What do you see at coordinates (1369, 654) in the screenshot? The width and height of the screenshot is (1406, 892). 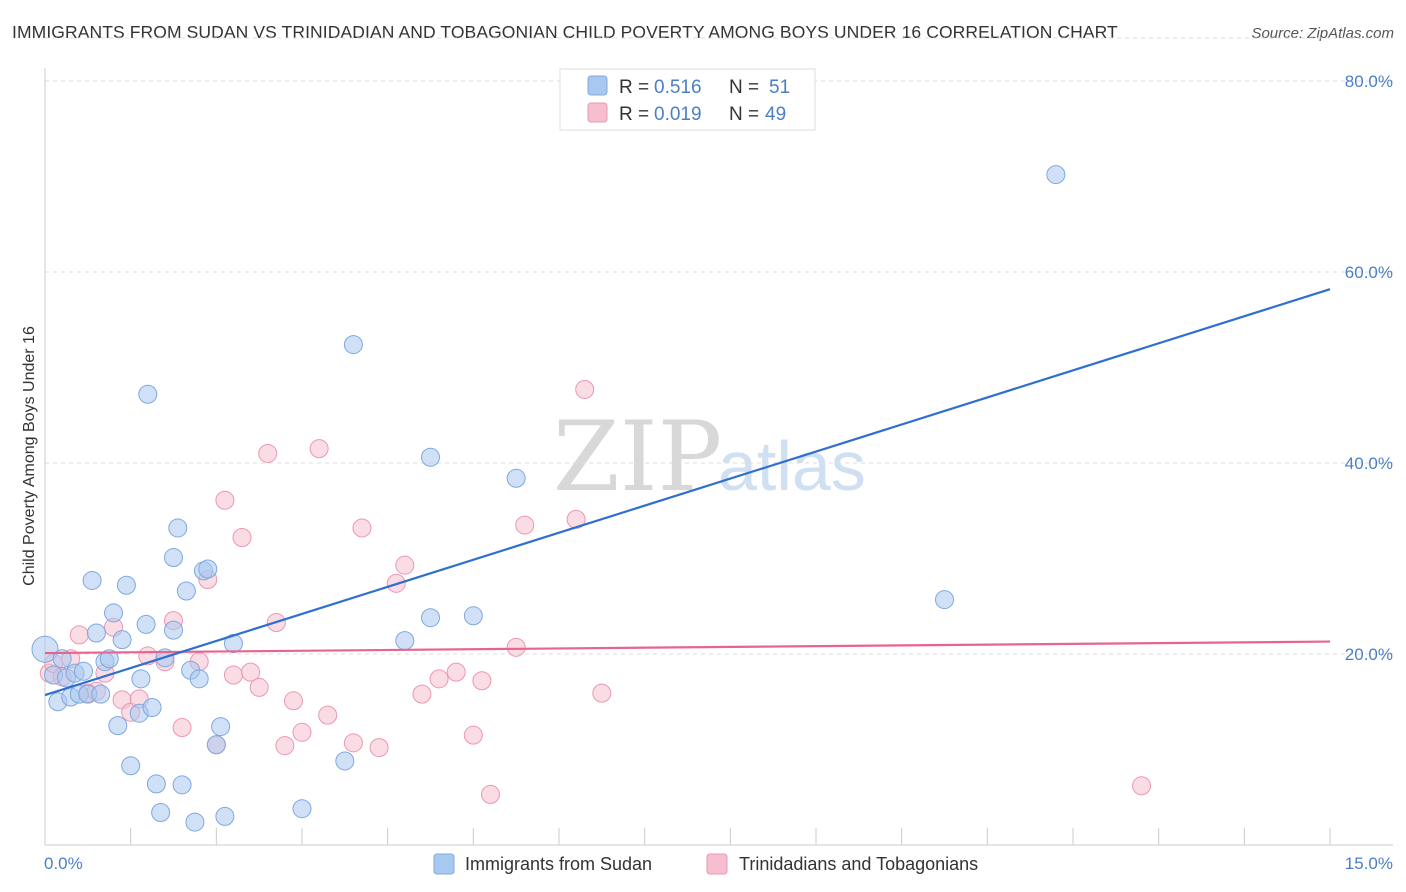 I see `y-tick-label-0: 20.0%` at bounding box center [1369, 654].